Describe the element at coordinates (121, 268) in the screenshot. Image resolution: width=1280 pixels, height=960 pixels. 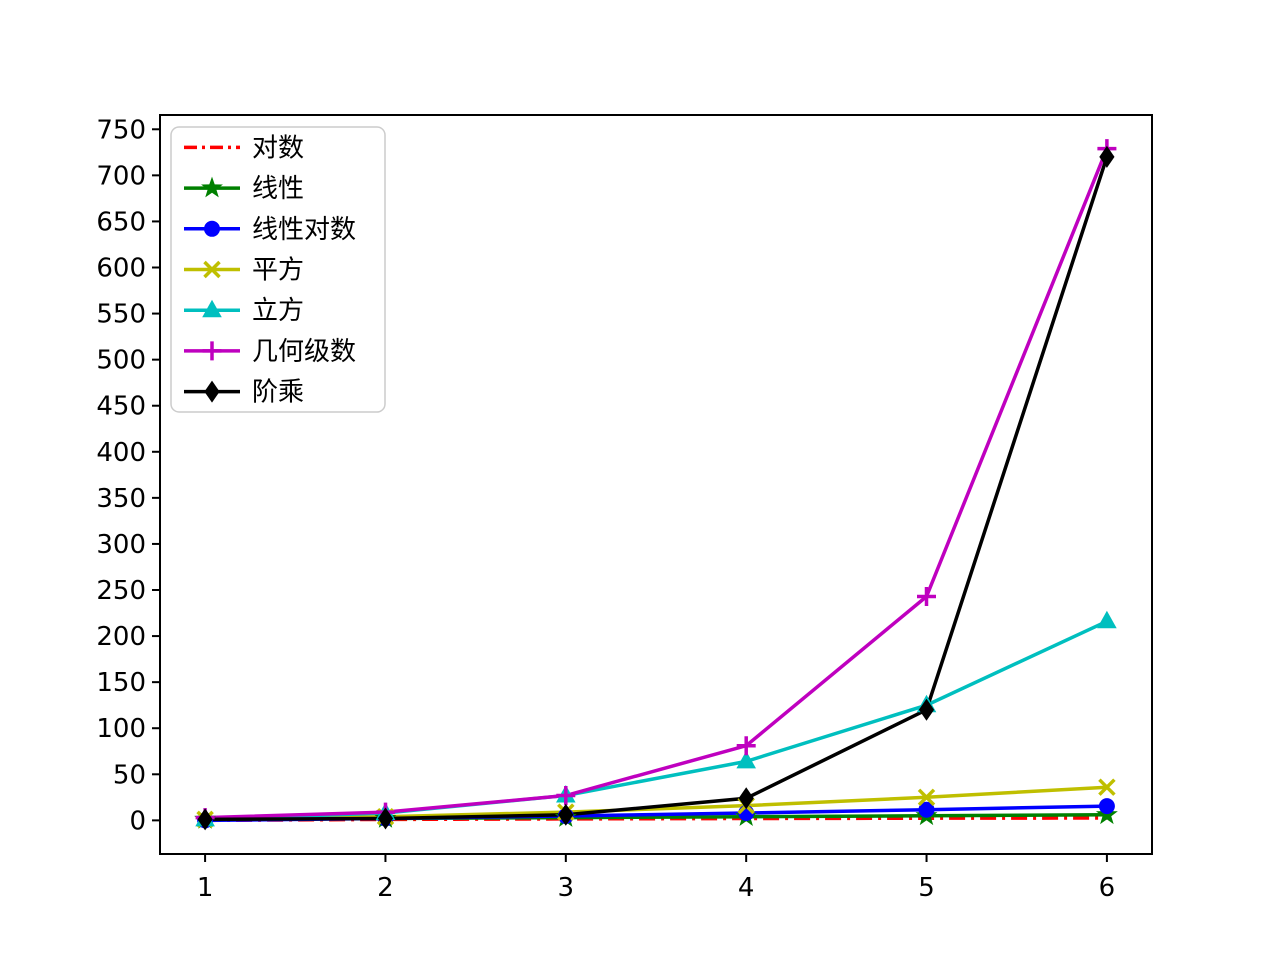
I see `y-tick-label: 600` at that location.